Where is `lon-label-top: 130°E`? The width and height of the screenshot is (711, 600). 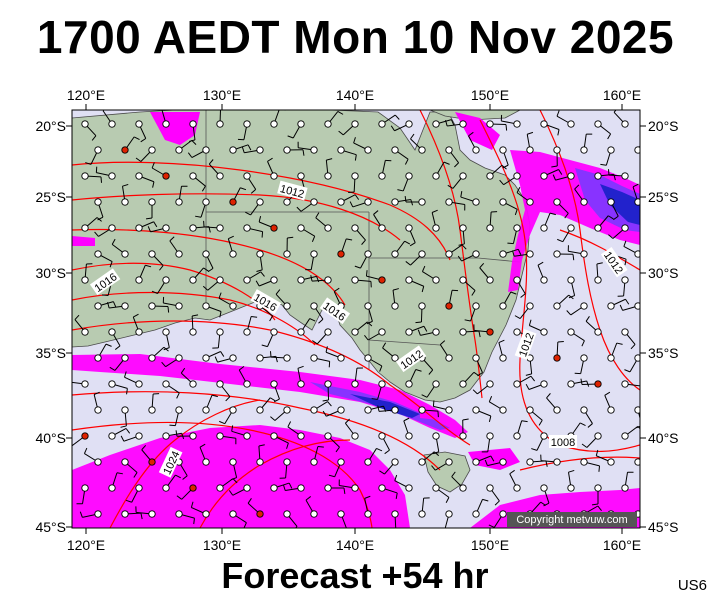 lon-label-top: 130°E is located at coordinates (222, 95).